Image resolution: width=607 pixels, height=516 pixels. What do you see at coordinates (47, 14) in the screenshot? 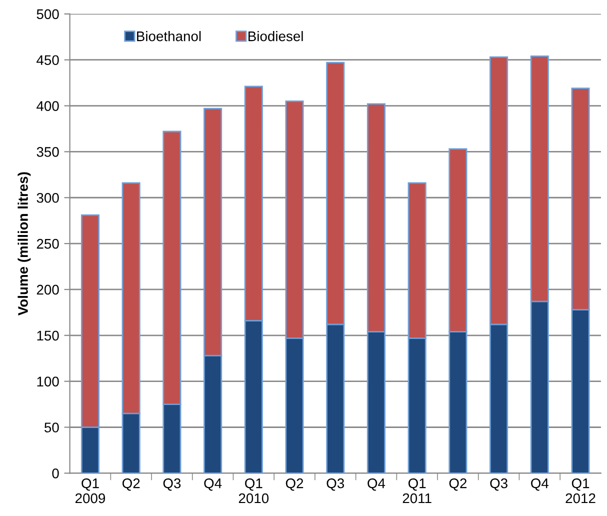
I see `y-tick-label: 500` at bounding box center [47, 14].